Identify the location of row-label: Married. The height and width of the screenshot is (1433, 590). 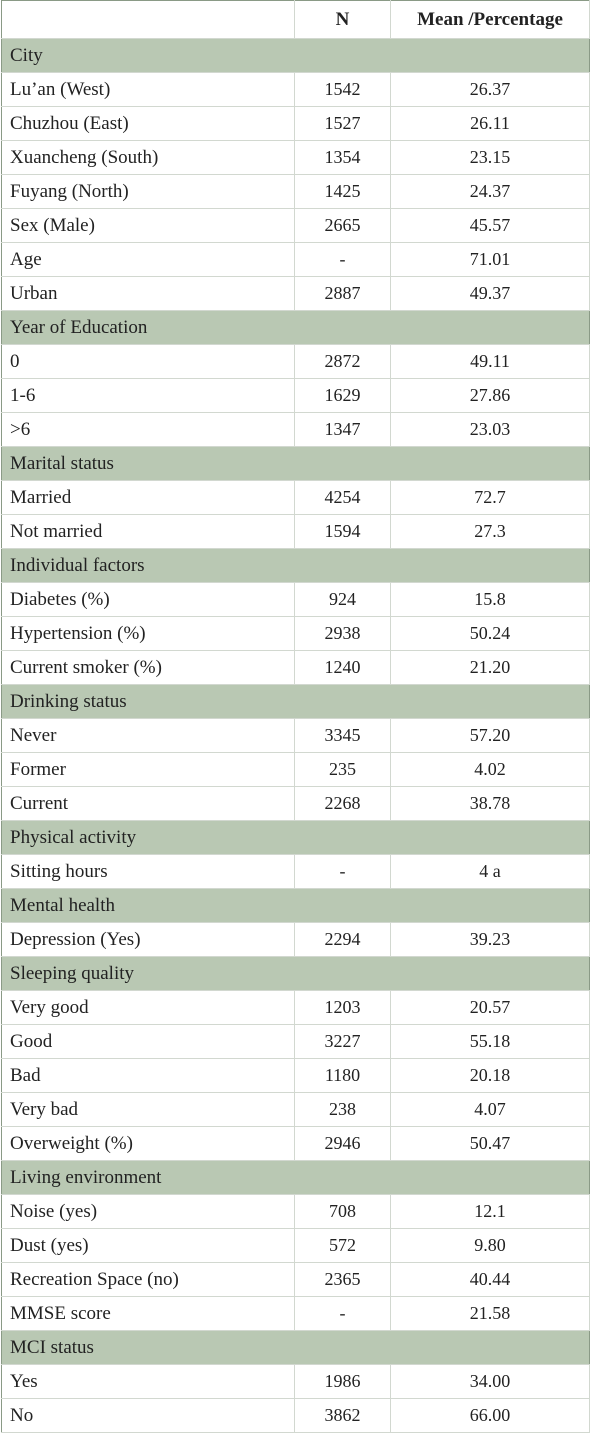
(148, 497).